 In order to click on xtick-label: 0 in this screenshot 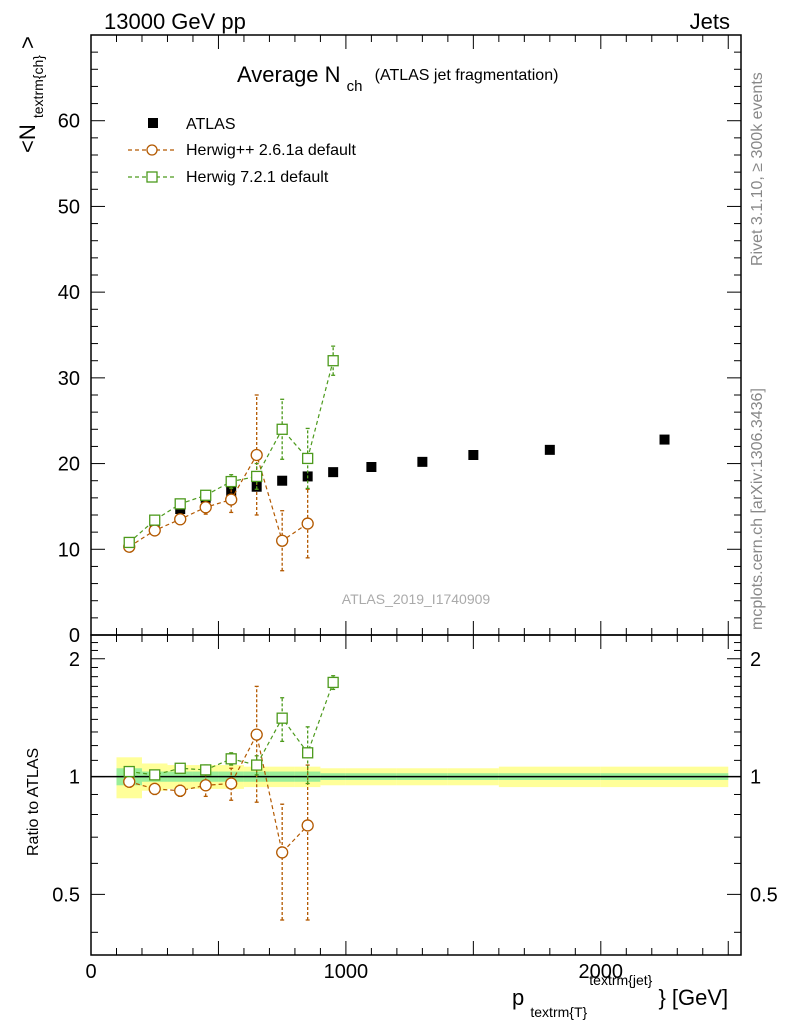, I will do `click(90, 972)`.